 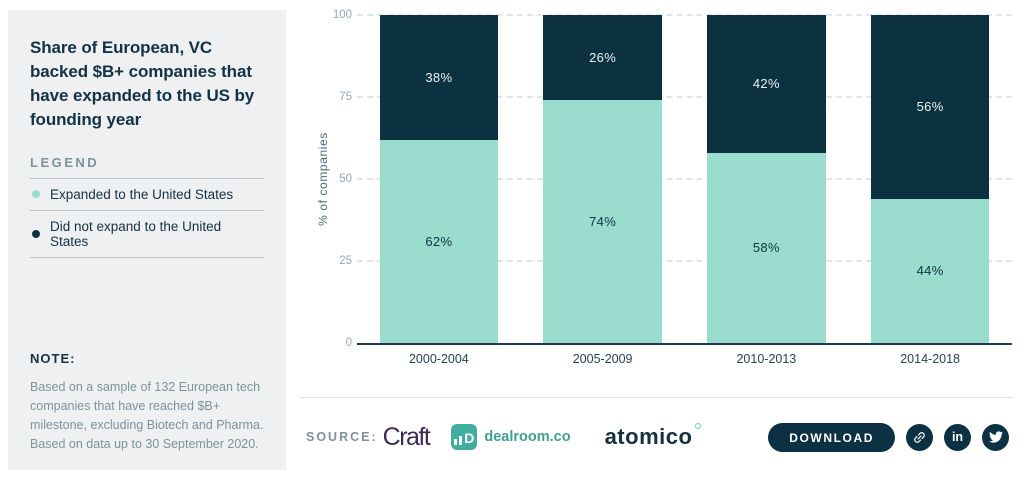 What do you see at coordinates (142, 194) in the screenshot?
I see `legend-item-label: Expanded to the United States` at bounding box center [142, 194].